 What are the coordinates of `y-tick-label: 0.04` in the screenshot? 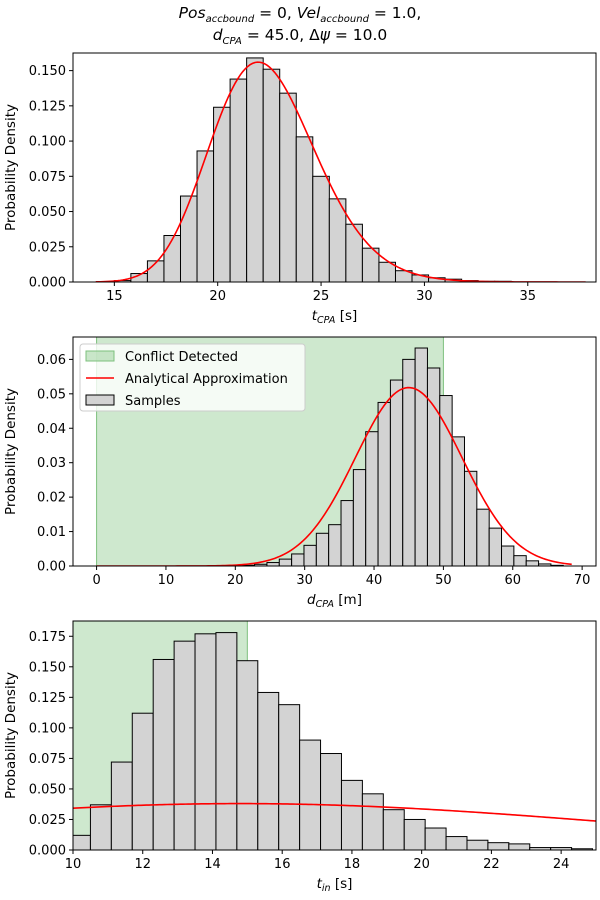 It's located at (51, 429).